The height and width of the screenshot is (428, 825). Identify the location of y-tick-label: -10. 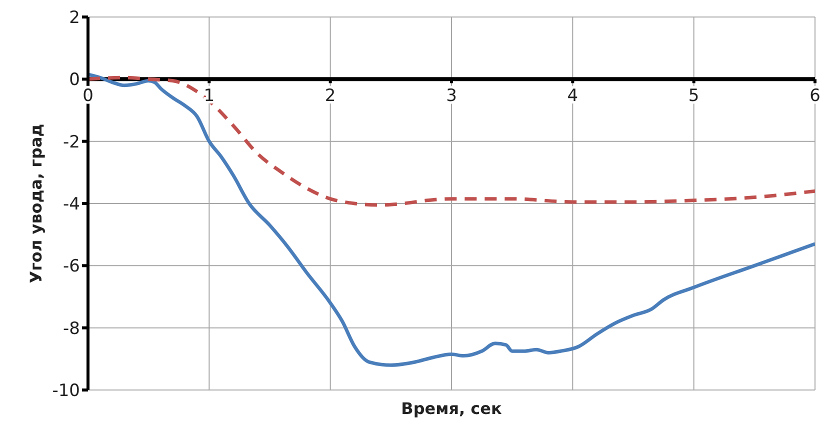
(66, 391).